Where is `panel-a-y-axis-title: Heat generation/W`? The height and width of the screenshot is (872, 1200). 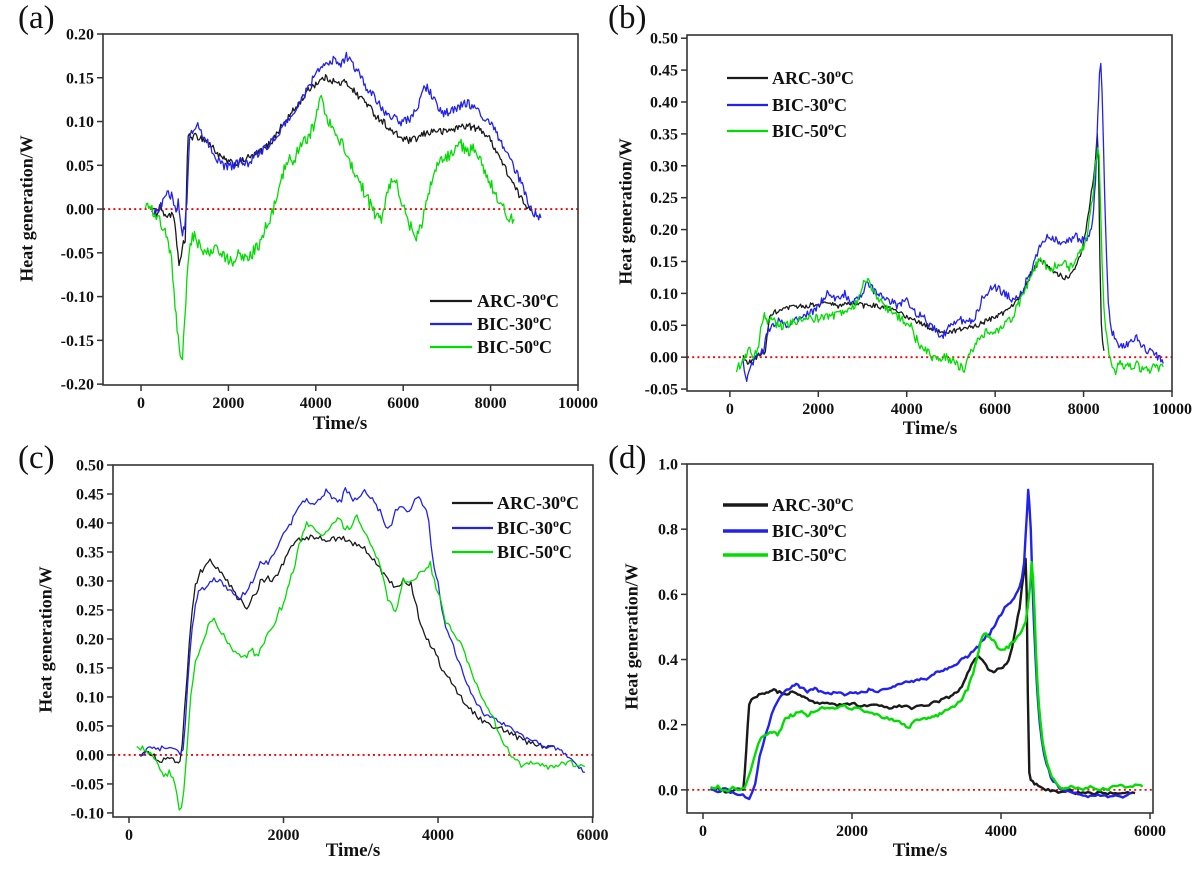 panel-a-y-axis-title: Heat generation/W is located at coordinates (26, 208).